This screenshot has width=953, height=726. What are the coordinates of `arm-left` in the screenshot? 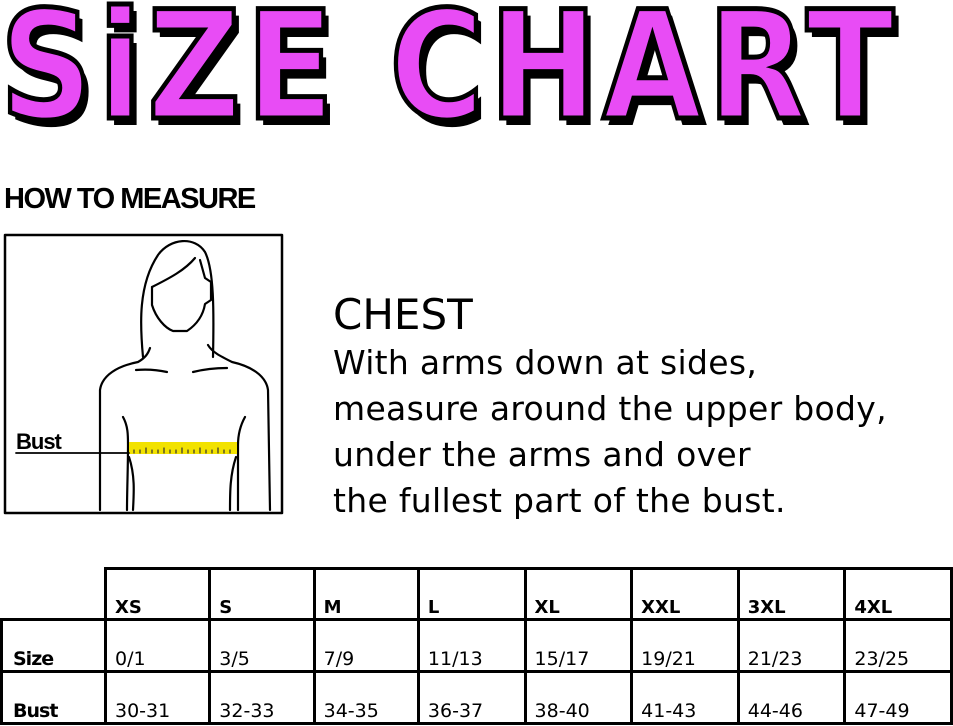 It's located at (125, 463).